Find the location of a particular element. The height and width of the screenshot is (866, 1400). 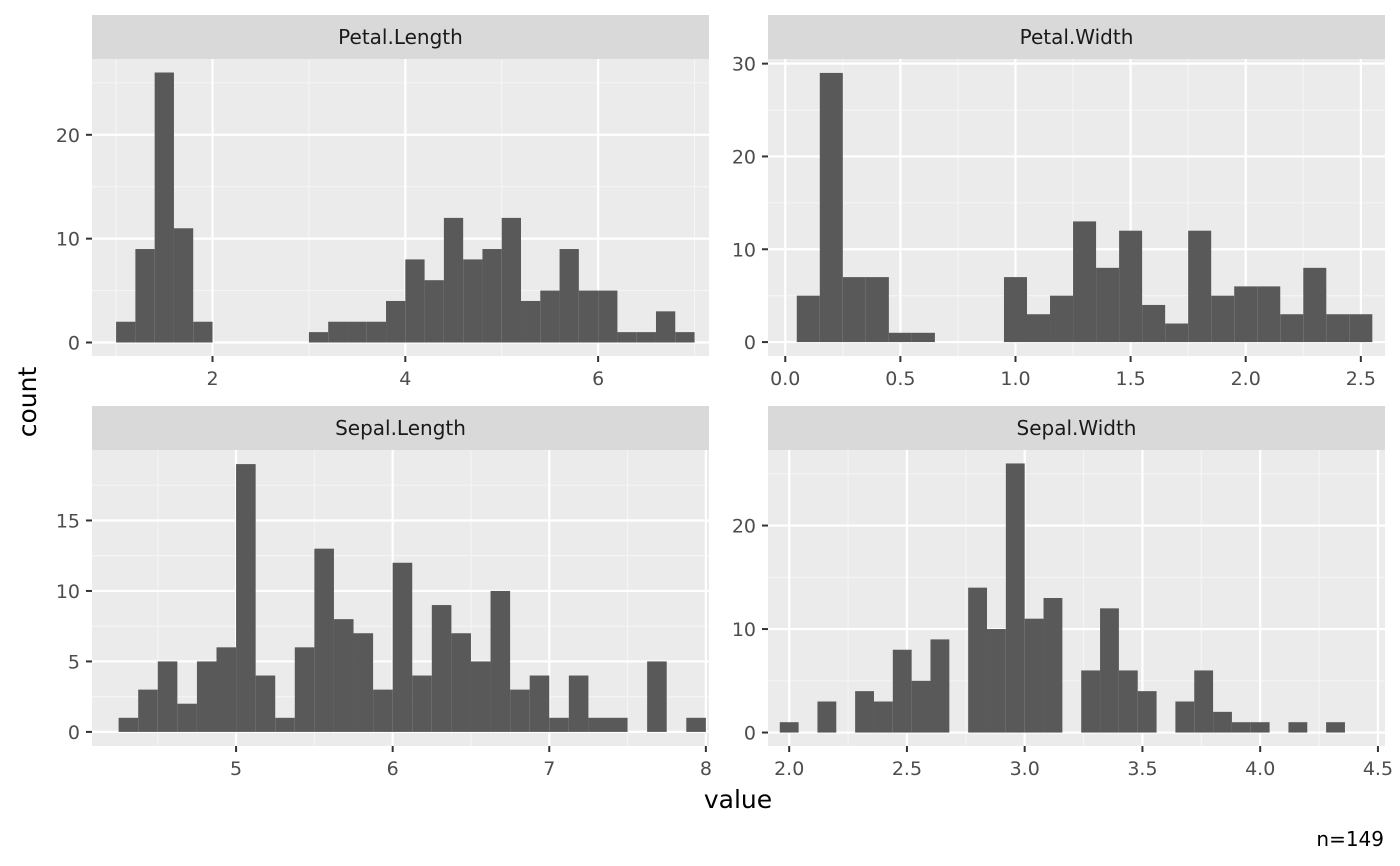

y-tick-label: 20 is located at coordinates (68, 136).